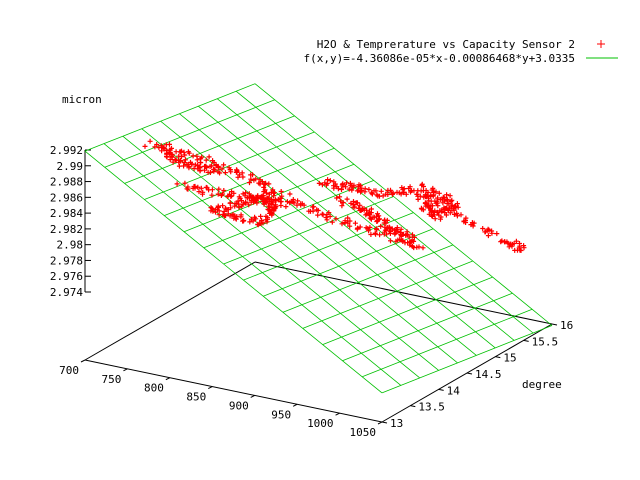 The height and width of the screenshot is (480, 640). What do you see at coordinates (170, 311) in the screenshot?
I see `back-floor-line` at bounding box center [170, 311].